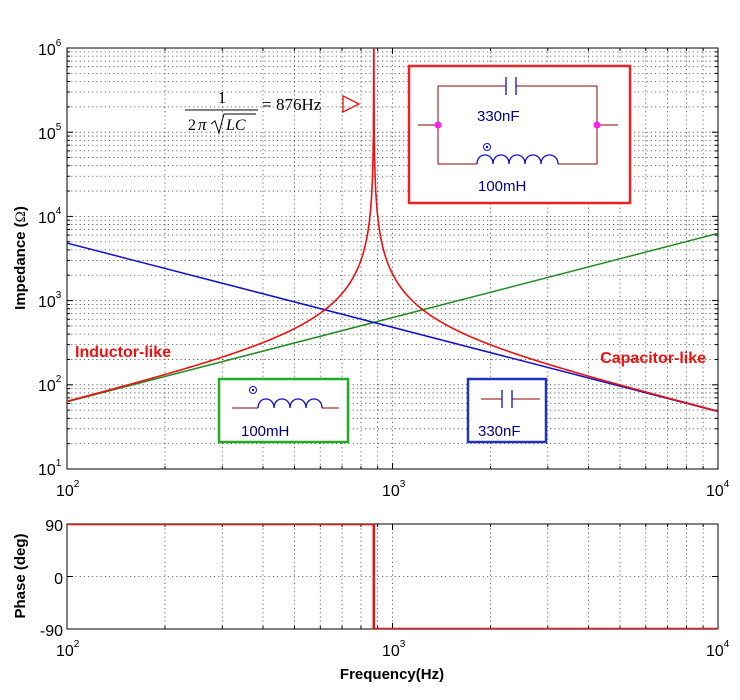 This screenshot has width=740, height=700. I want to click on formula-numerator: 1, so click(222, 97).